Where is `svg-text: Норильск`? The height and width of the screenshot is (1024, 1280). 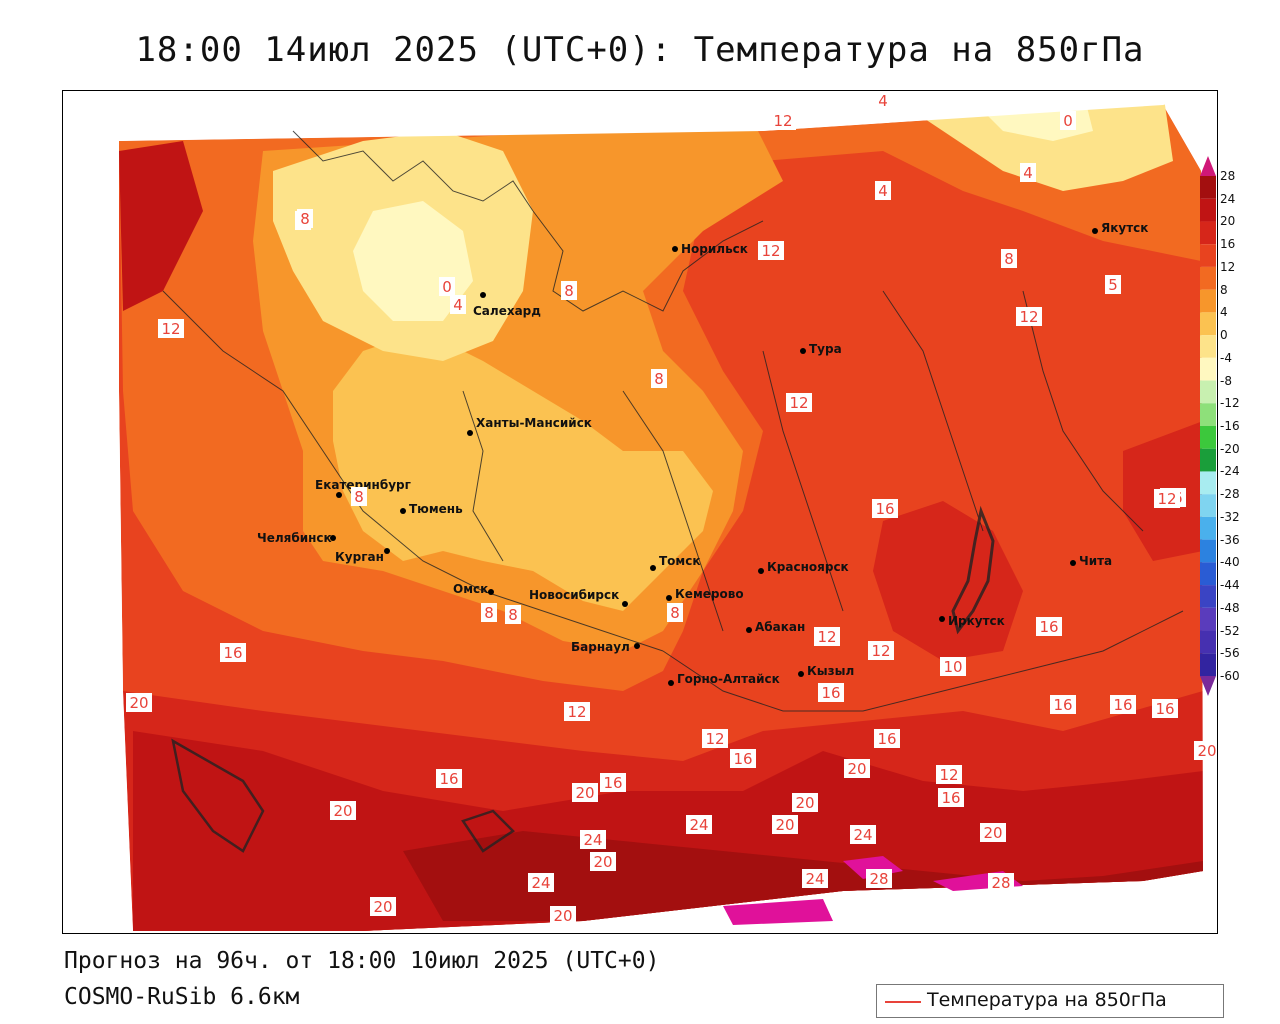
svg-text: Норильск is located at coordinates (714, 249).